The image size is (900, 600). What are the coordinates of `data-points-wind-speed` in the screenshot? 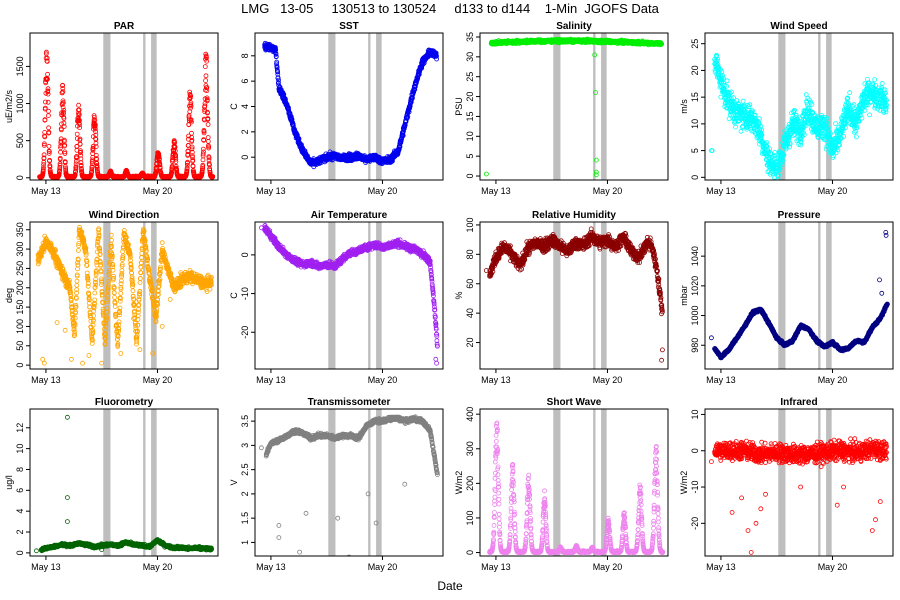 It's located at (799, 118).